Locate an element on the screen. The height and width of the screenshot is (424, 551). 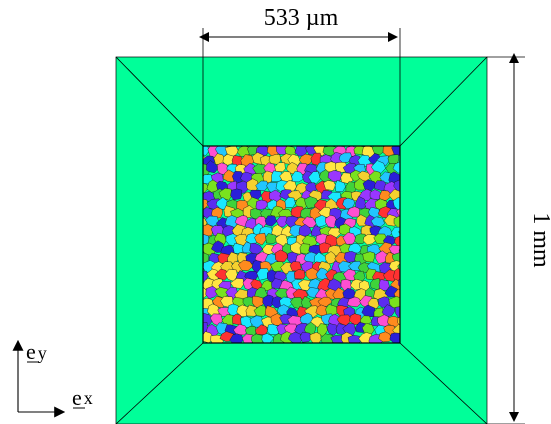
diagonal-bottom-left is located at coordinates (159, 383).